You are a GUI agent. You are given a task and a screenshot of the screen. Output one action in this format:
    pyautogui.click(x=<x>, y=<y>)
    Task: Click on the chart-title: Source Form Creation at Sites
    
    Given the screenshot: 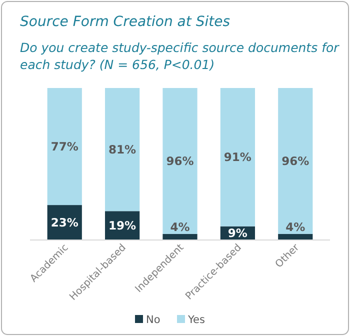 What is the action you would take?
    pyautogui.click(x=125, y=22)
    